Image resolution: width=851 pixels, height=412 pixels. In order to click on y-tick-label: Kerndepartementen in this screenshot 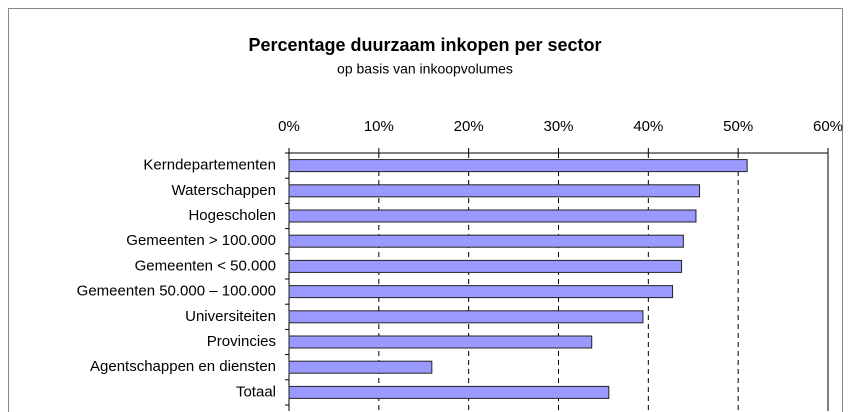, I will do `click(209, 165)`.